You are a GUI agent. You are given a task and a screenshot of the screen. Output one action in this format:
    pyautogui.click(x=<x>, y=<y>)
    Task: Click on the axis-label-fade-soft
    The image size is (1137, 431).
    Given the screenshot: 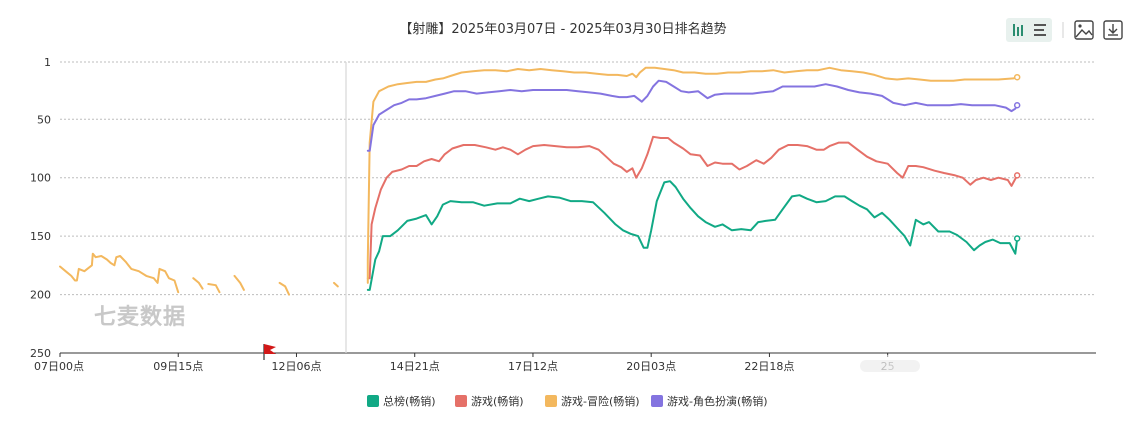 What is the action you would take?
    pyautogui.click(x=890, y=366)
    